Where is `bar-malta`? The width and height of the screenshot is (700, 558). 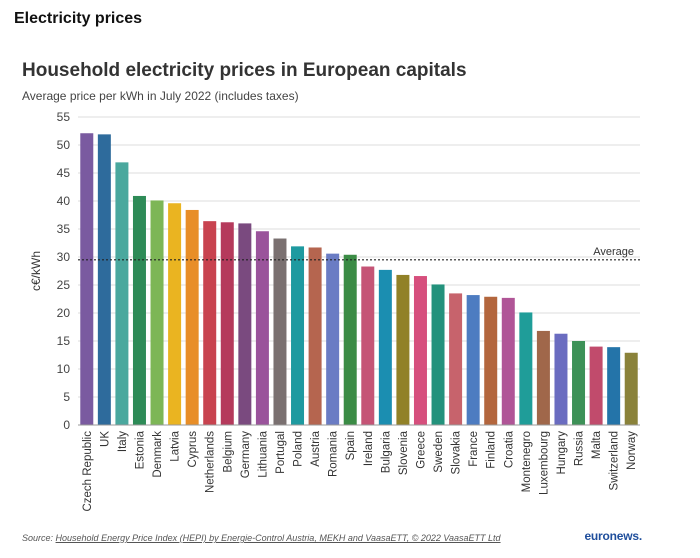 bar-malta is located at coordinates (596, 385).